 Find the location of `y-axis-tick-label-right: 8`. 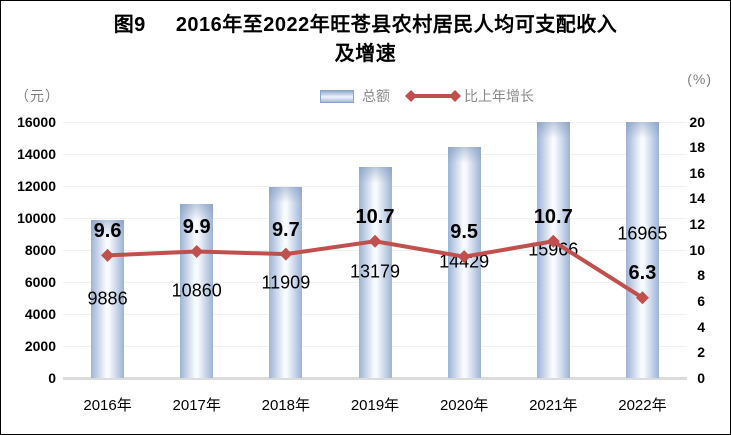

y-axis-tick-label-right: 8 is located at coordinates (701, 275).